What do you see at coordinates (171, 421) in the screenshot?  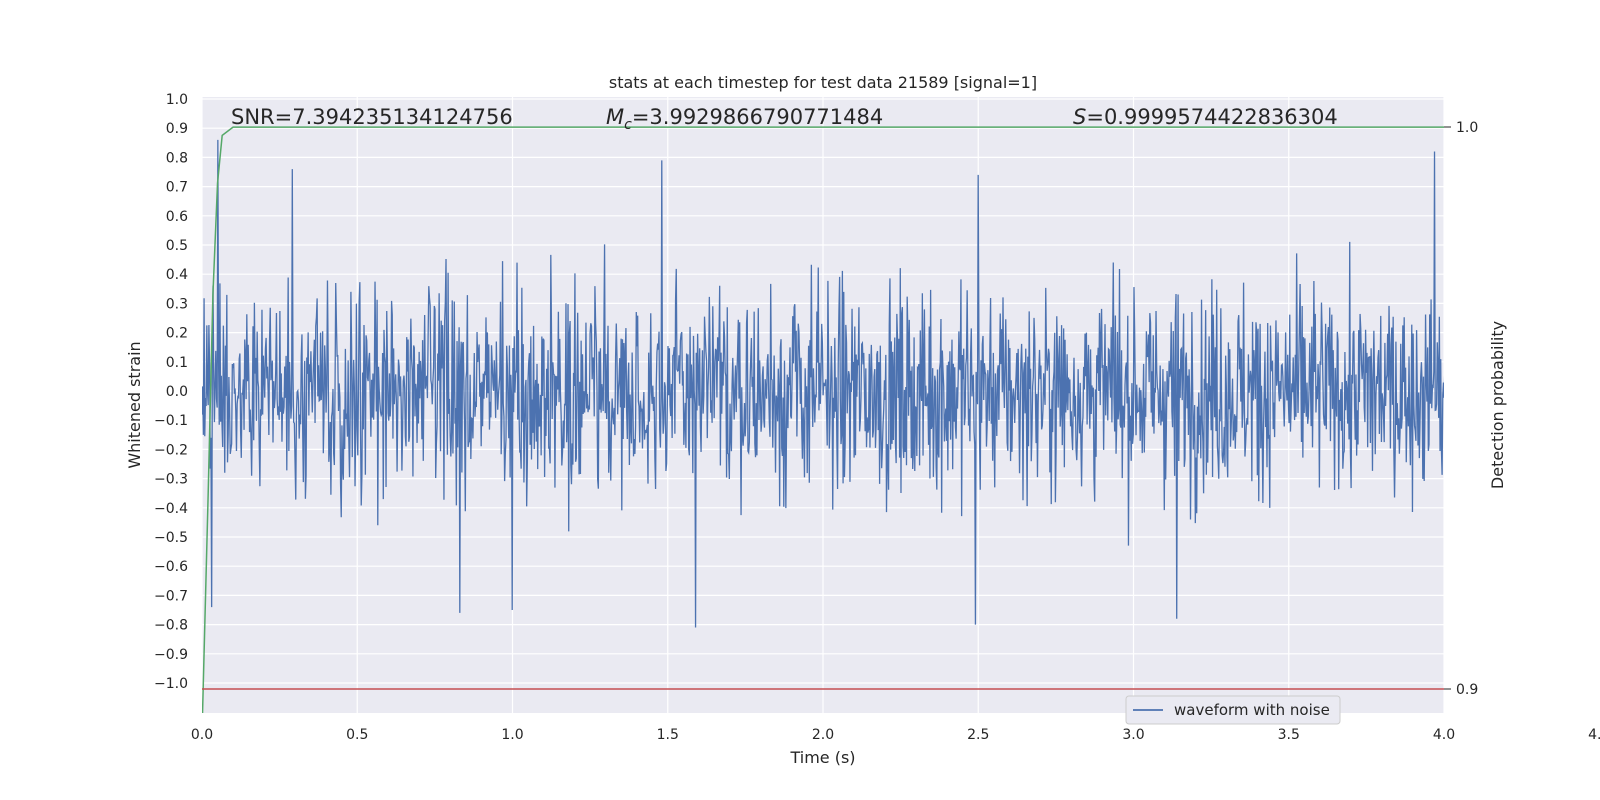 I see `y-tick-label: −0.1` at bounding box center [171, 421].